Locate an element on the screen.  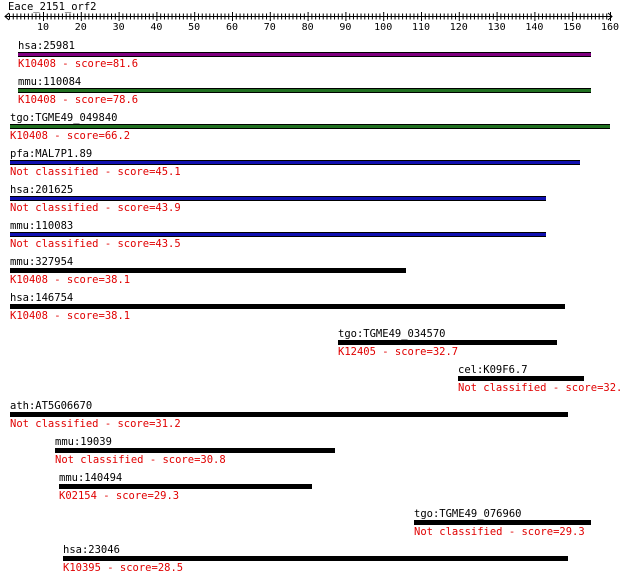
hit-score: Not classified - score=29.3 is located at coordinates (499, 532).